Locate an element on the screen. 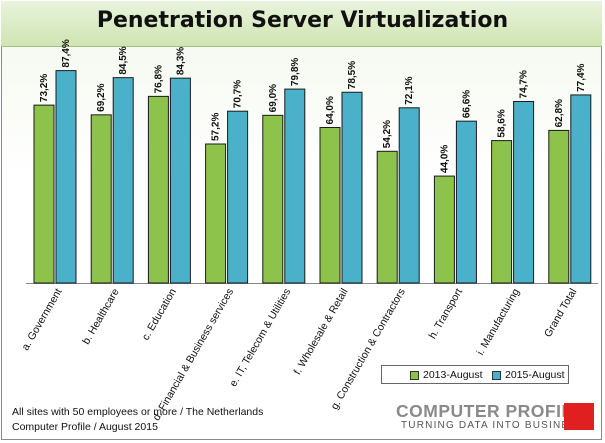  data-label-2015-6: 72,1% is located at coordinates (409, 90).